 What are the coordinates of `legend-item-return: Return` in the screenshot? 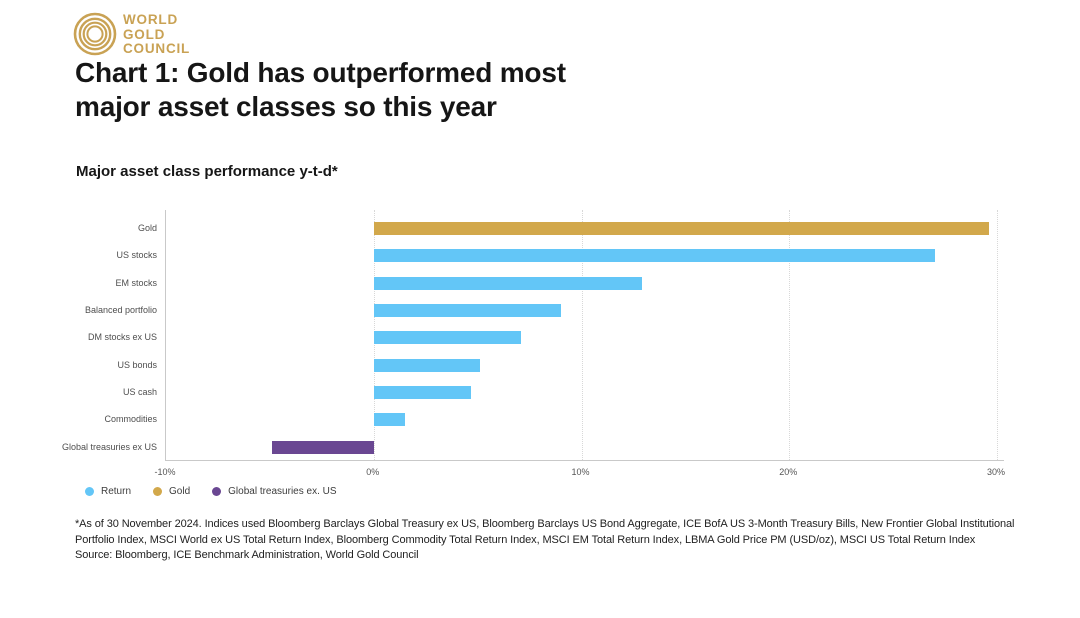 It's located at (108, 491).